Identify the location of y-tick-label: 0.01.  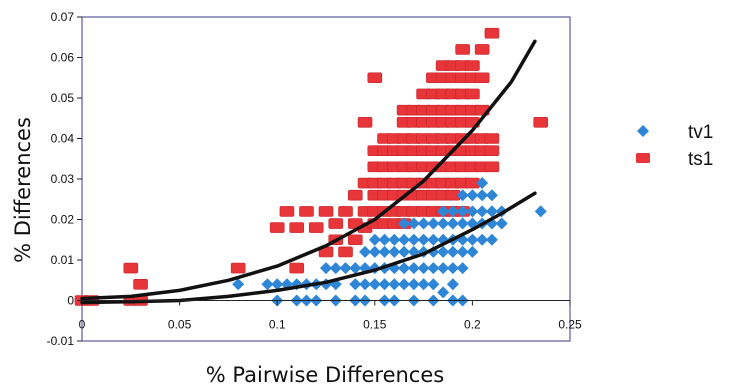
(63, 260).